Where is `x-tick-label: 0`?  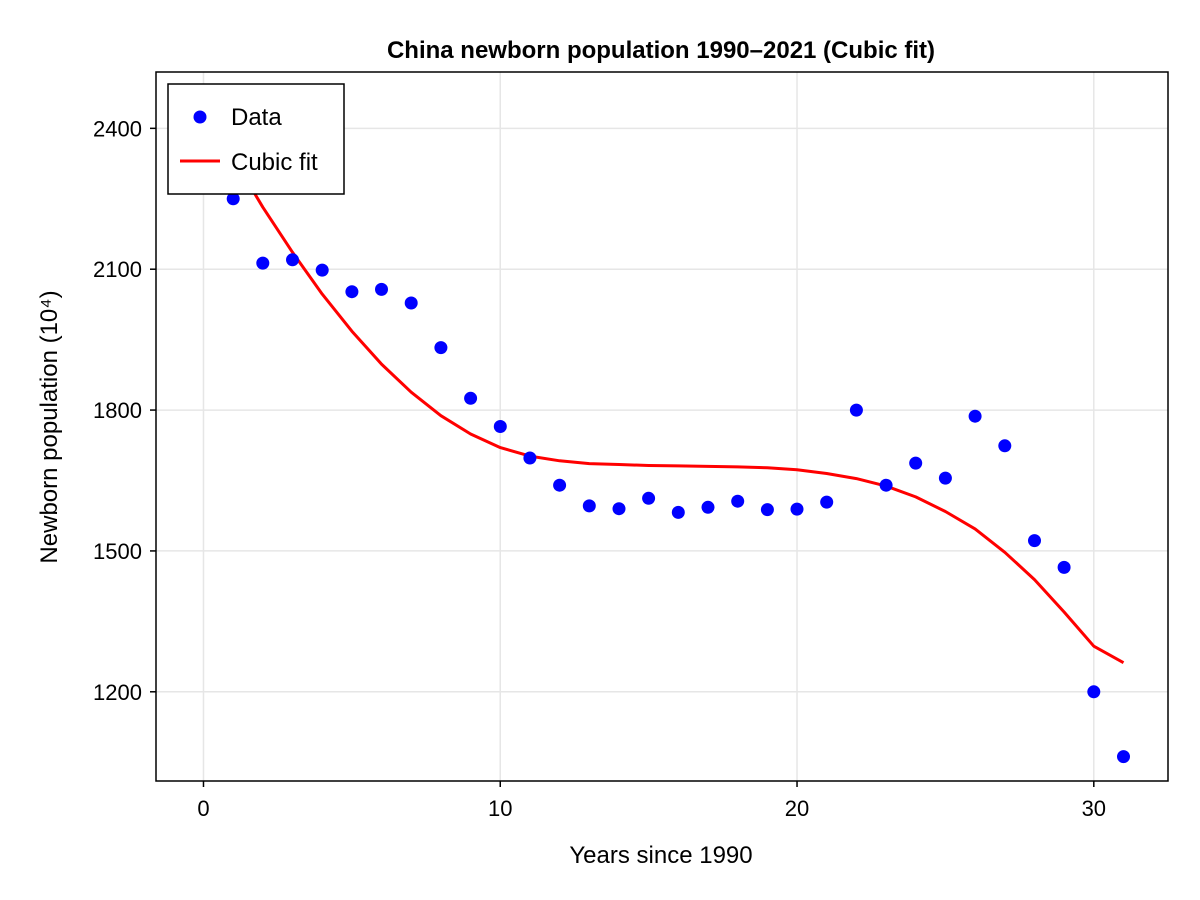 x-tick-label: 0 is located at coordinates (203, 808).